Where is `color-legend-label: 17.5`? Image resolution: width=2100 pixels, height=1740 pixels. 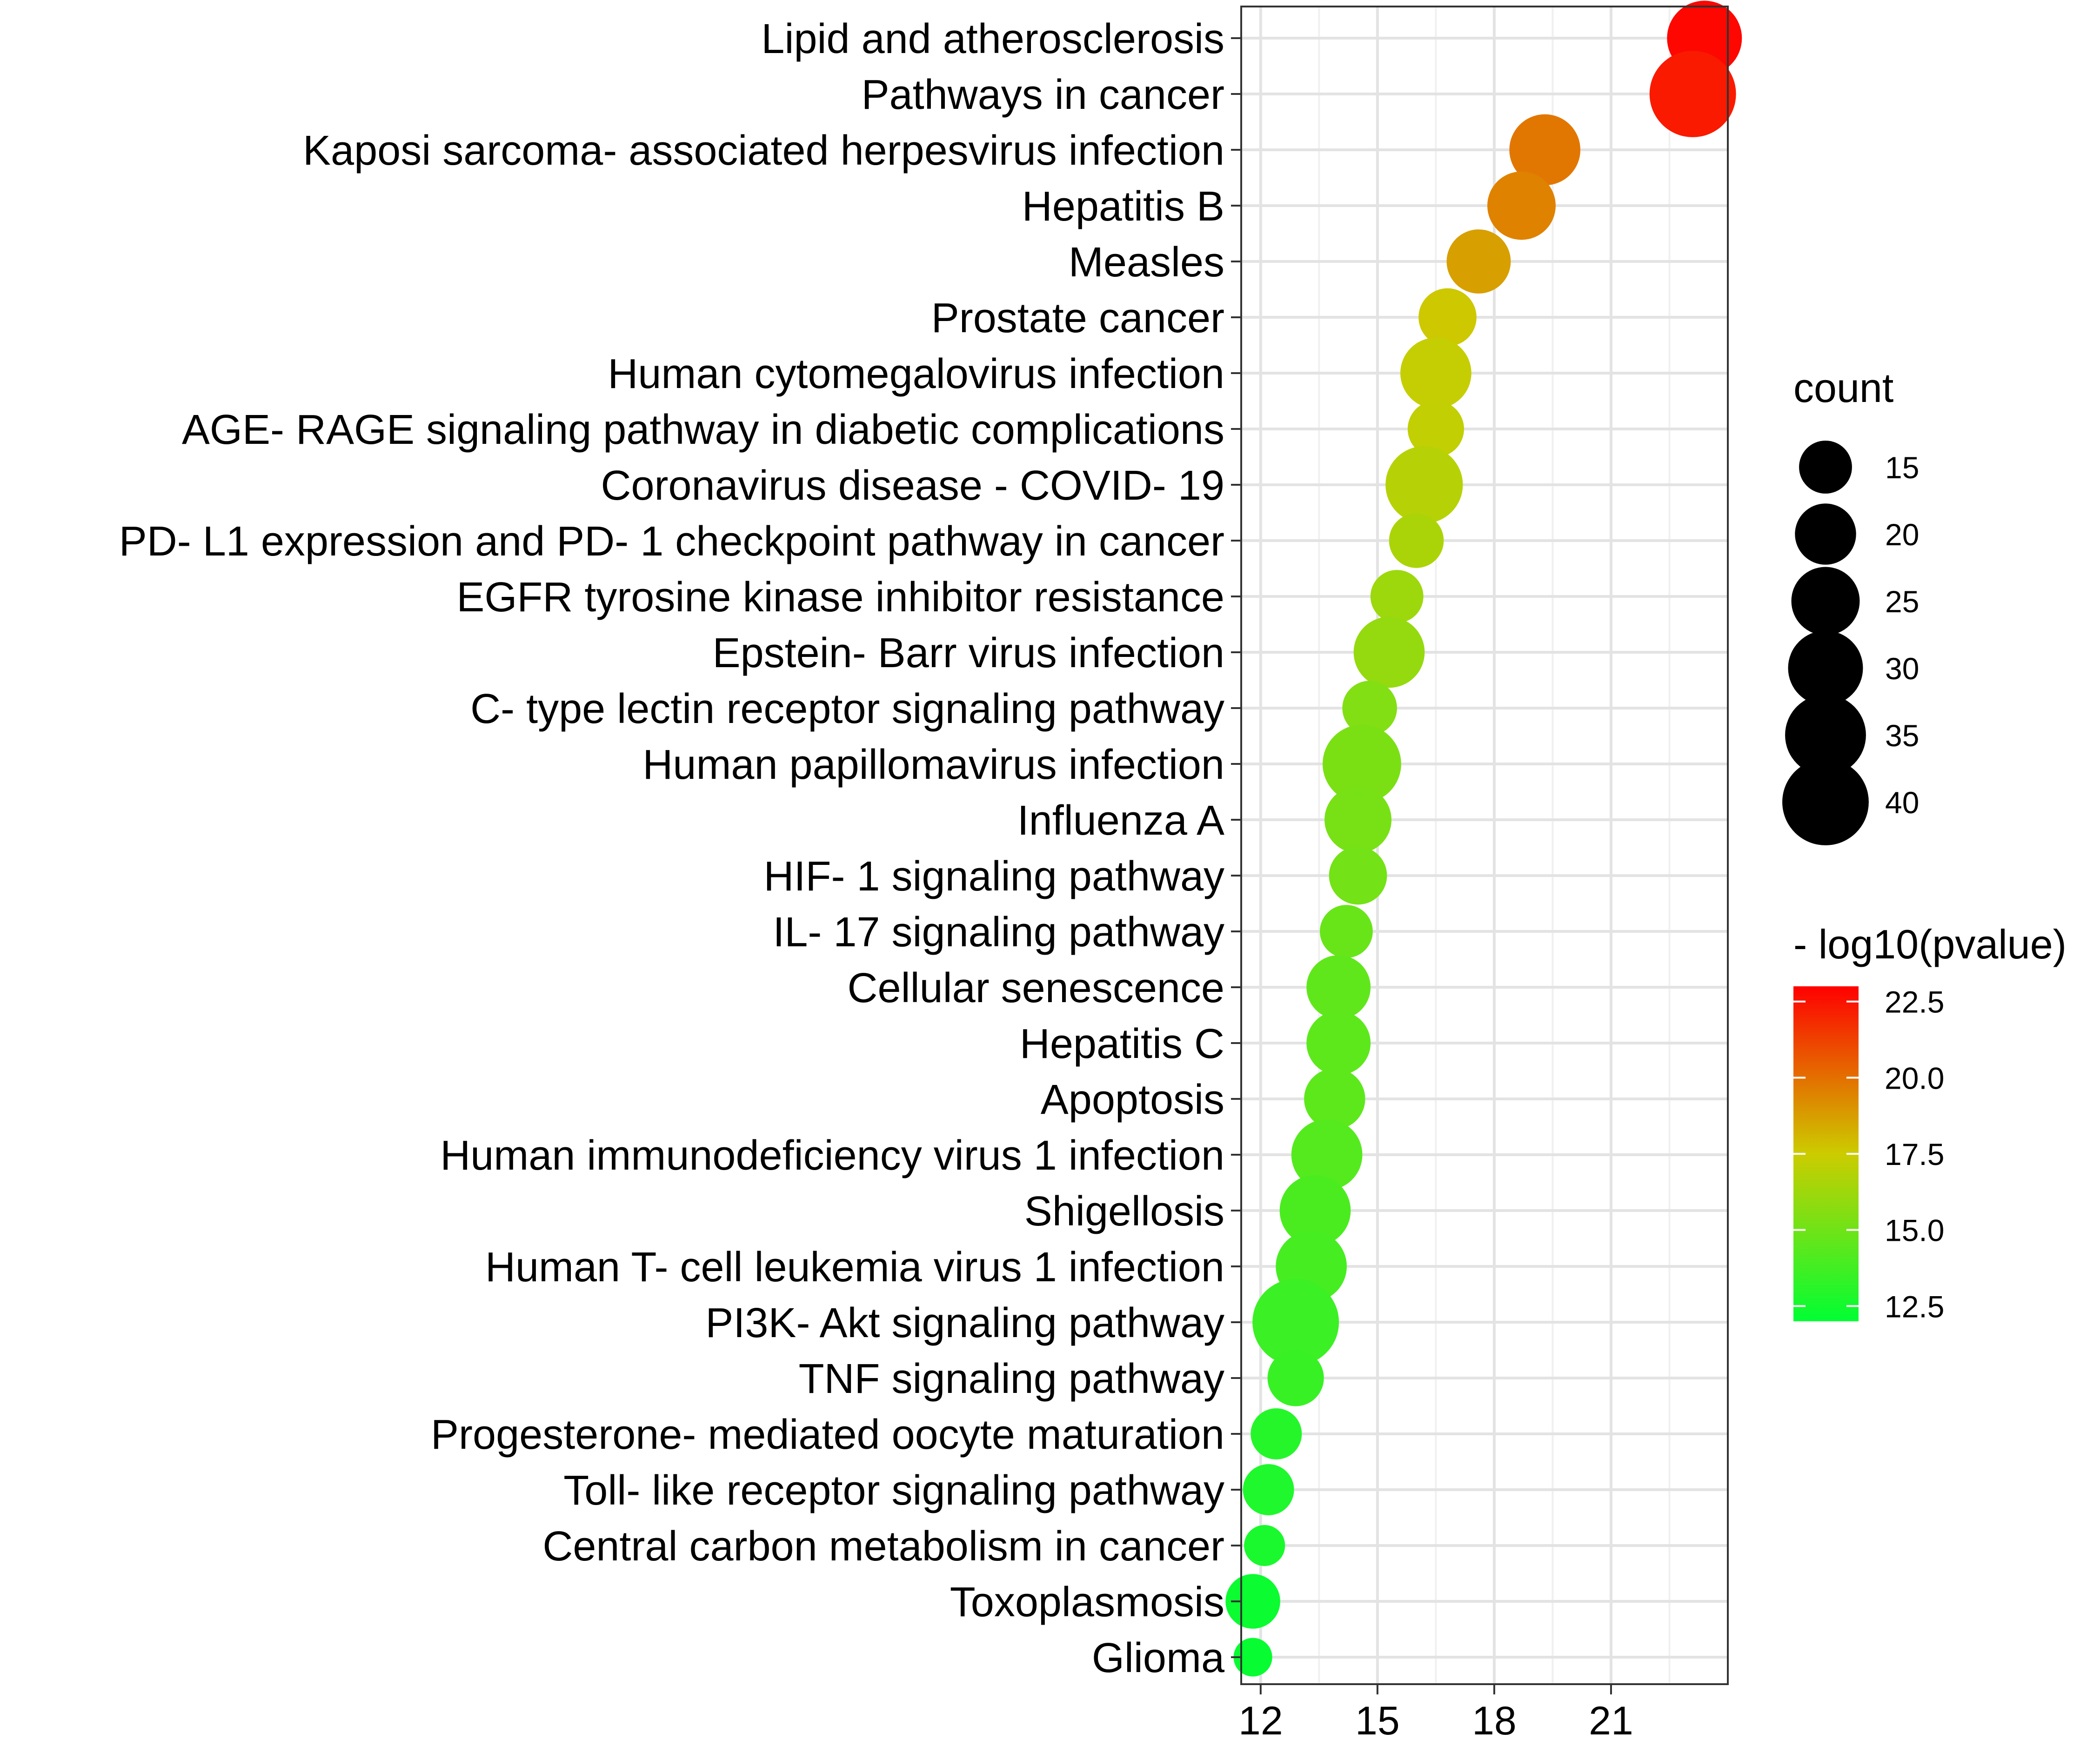
color-legend-label: 17.5 is located at coordinates (1914, 1154).